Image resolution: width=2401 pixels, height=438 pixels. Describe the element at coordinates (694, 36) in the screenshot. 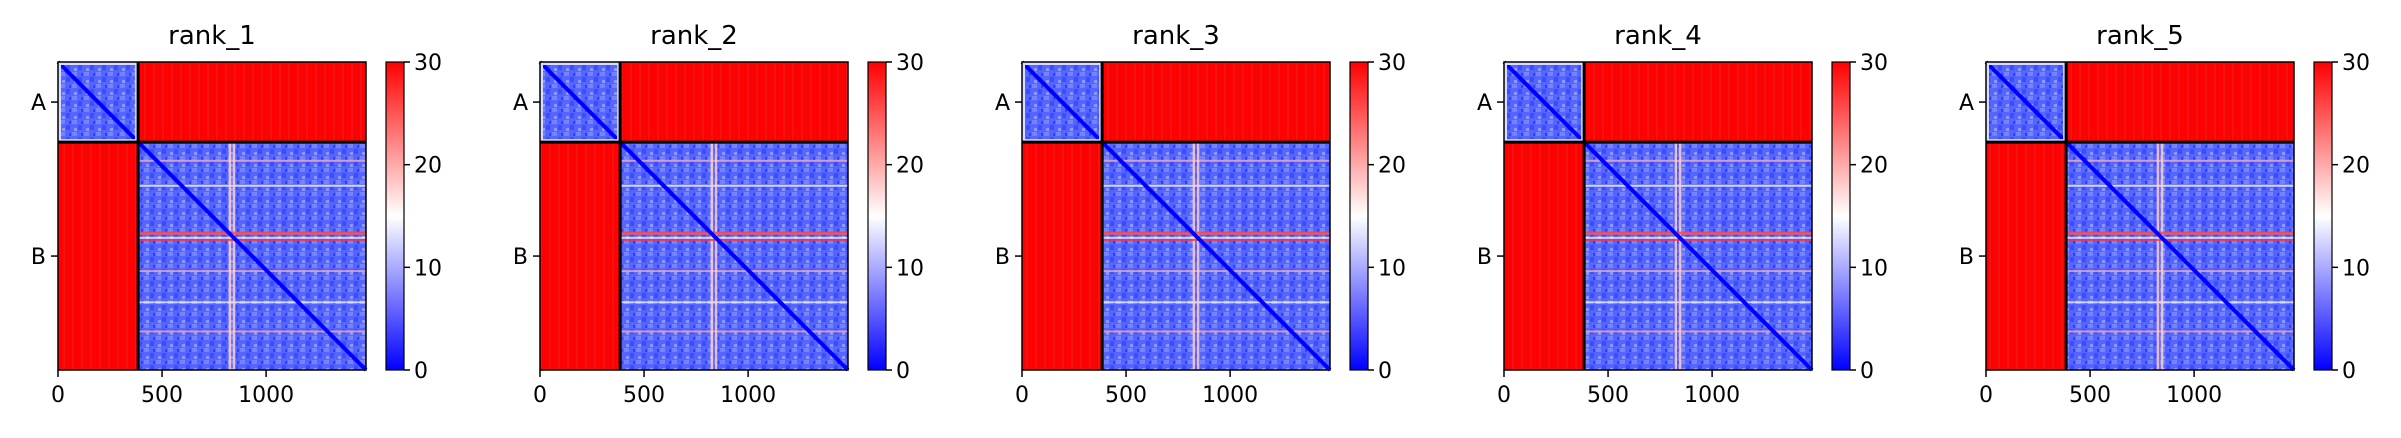

I see `panel-title: rank_2` at that location.